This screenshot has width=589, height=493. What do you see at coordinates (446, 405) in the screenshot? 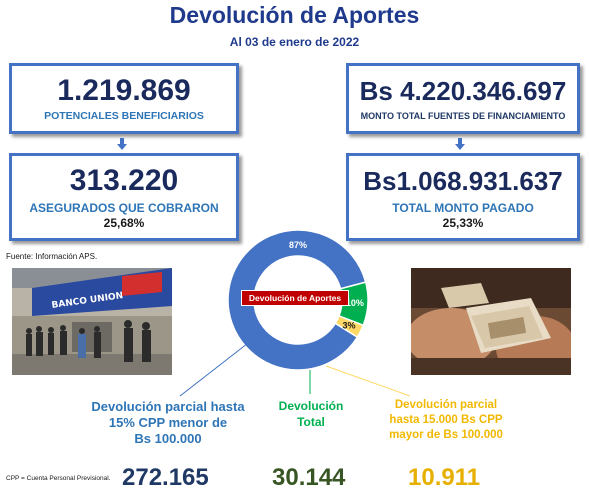
I see `category-parcial-15000-line-1: Devolución parcial` at bounding box center [446, 405].